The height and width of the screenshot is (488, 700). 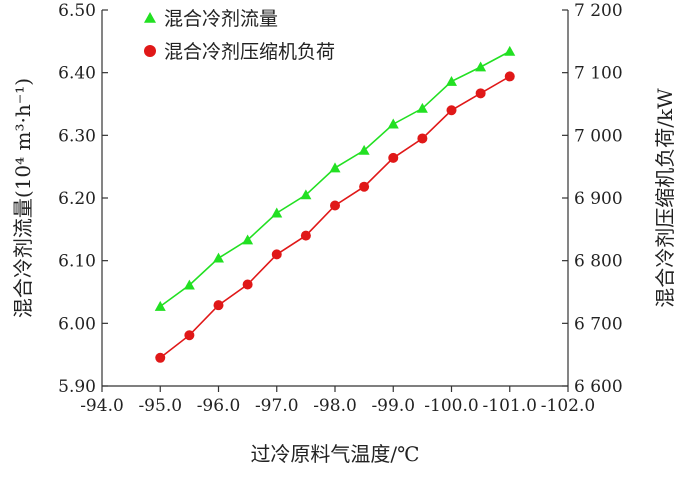 What do you see at coordinates (568, 406) in the screenshot?
I see `x-tick-label: -102.0` at bounding box center [568, 406].